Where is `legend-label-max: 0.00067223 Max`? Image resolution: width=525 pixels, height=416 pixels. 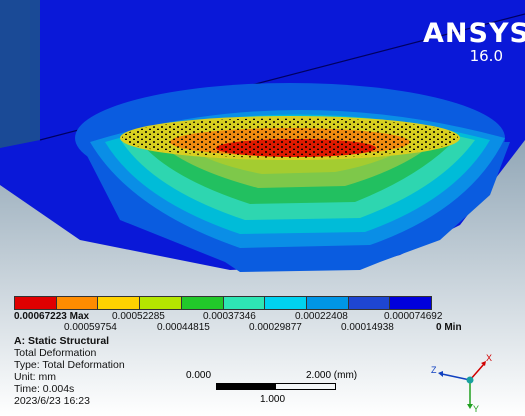
legend-label-max: 0.00067223 Max is located at coordinates (52, 316).